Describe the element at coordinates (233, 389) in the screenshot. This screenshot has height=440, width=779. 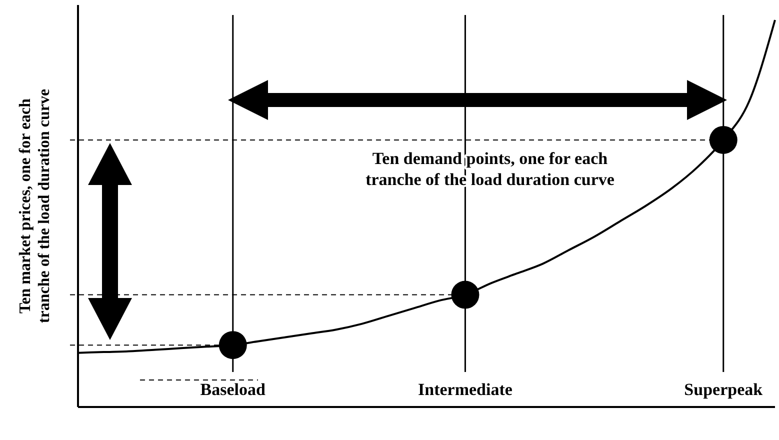
I see `x-tick-label: Baseload` at that location.